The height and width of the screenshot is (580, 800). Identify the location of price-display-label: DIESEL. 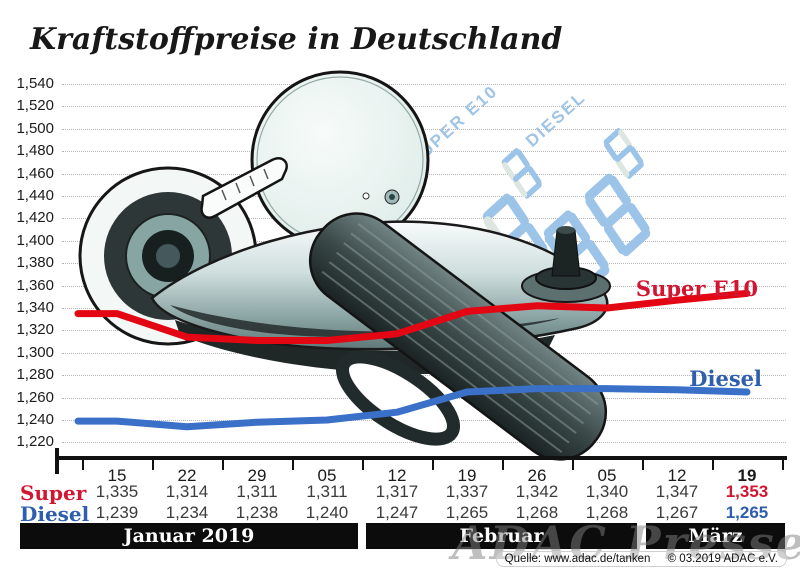
(556, 119).